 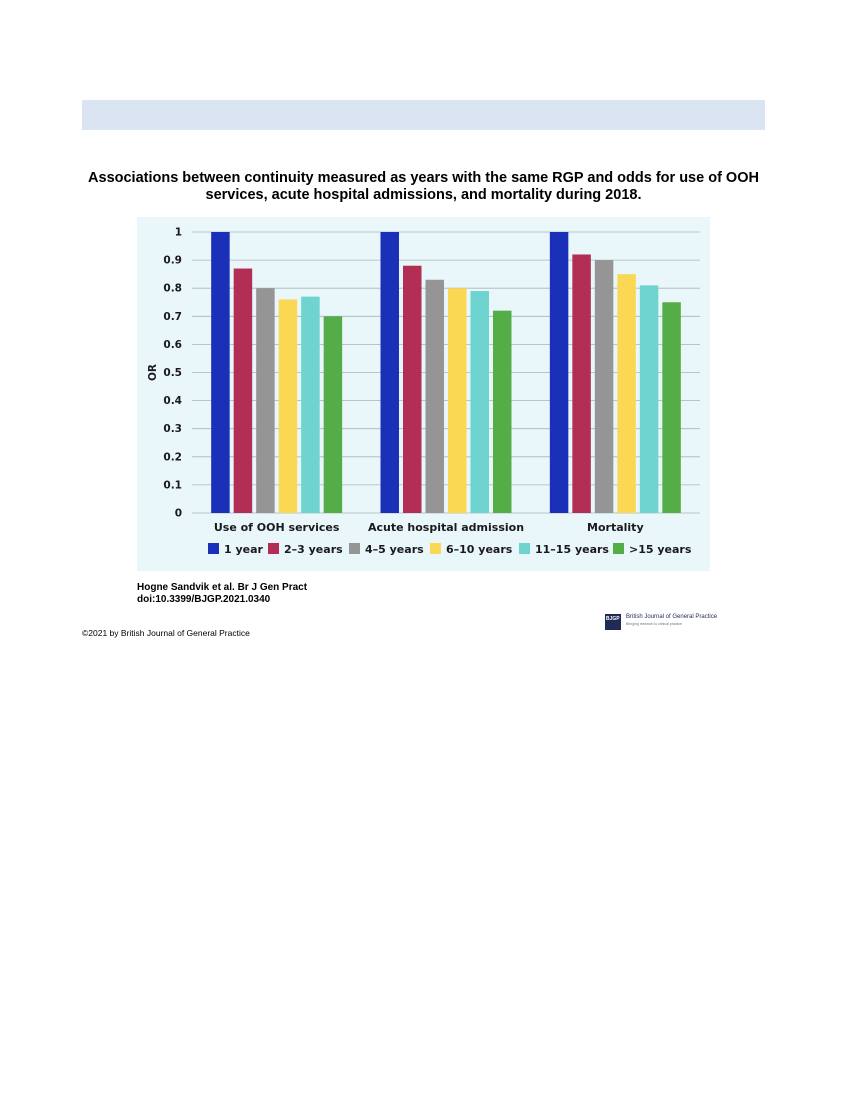 What do you see at coordinates (172, 289) in the screenshot?
I see `y-tick-label: 0.8` at bounding box center [172, 289].